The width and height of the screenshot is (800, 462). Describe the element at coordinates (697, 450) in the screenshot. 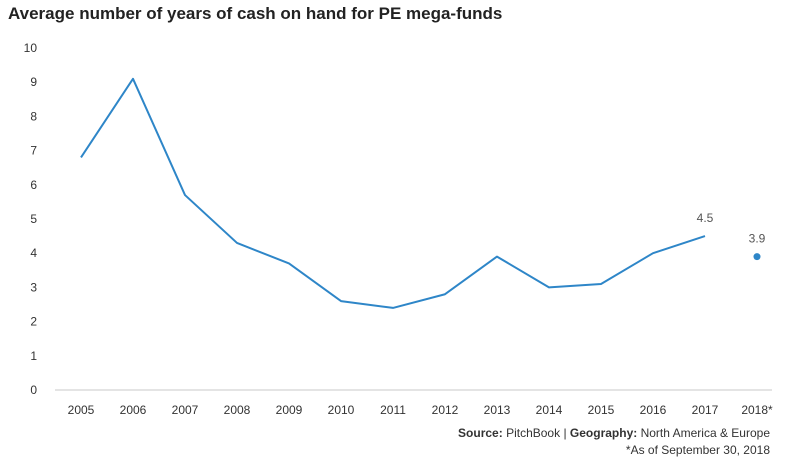

I see `footnote: *As of September 30, 2018` at that location.